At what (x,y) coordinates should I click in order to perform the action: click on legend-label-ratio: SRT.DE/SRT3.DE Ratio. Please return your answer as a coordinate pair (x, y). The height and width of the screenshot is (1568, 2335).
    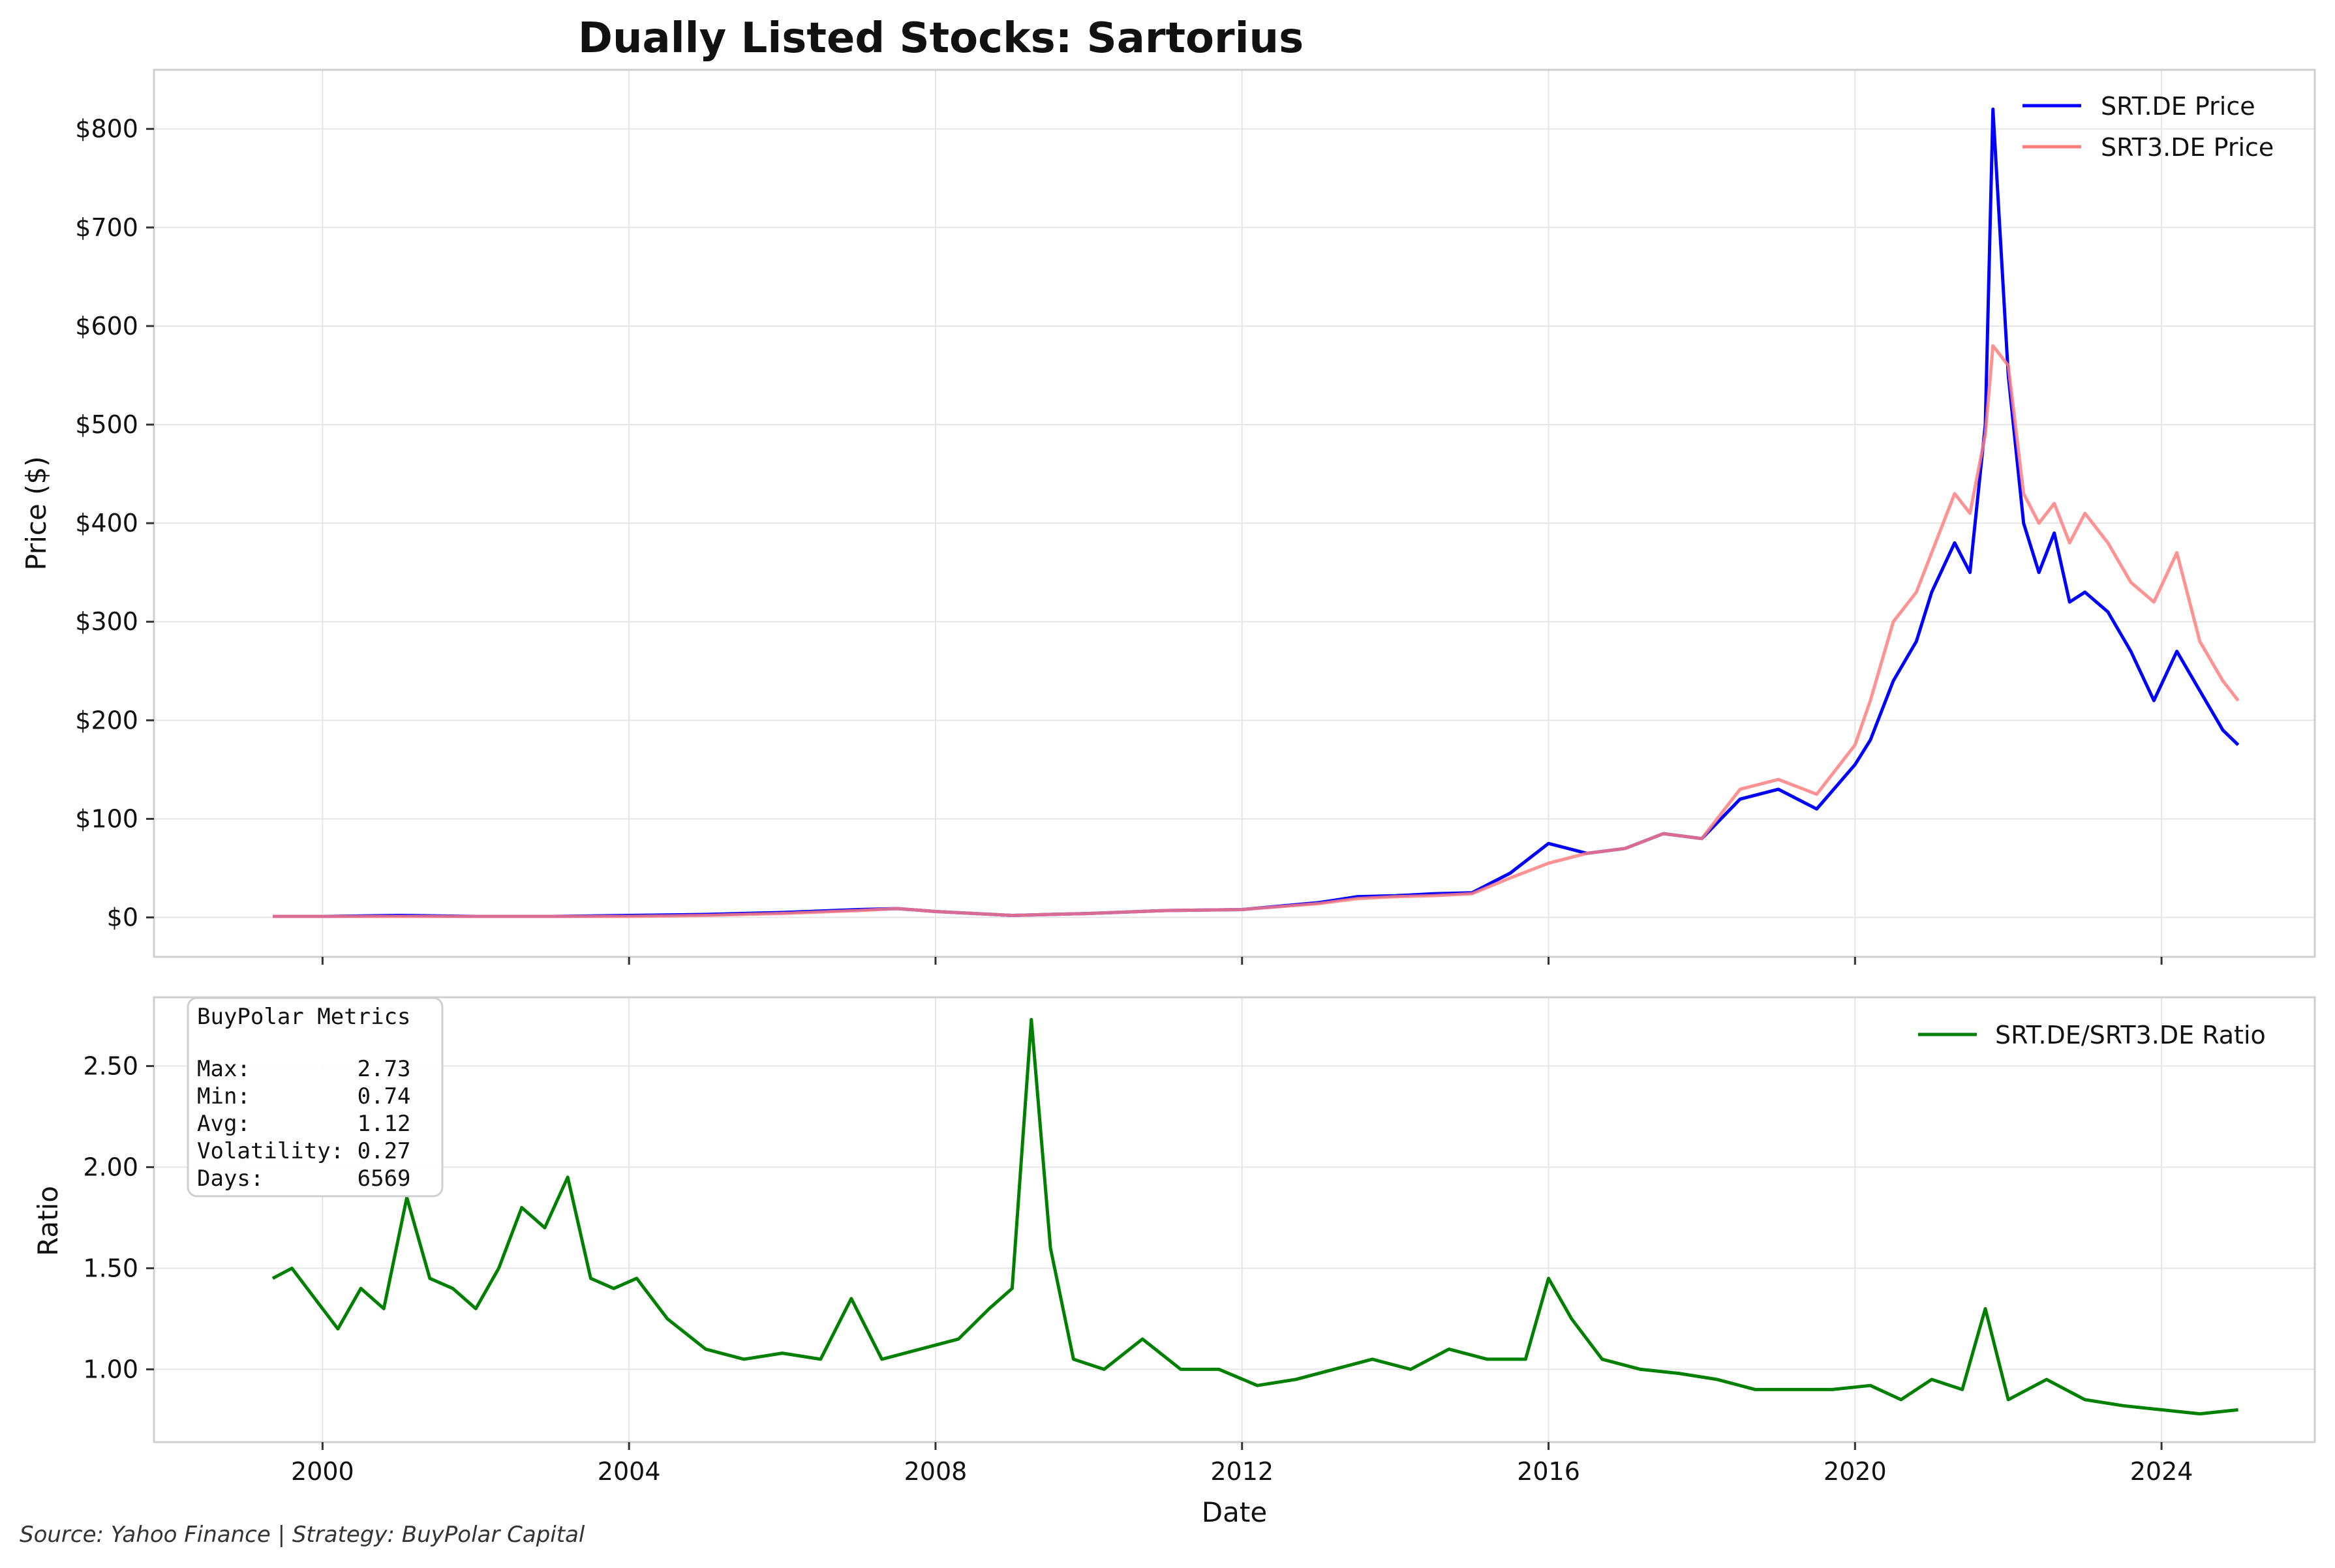
    Looking at the image, I should click on (2130, 1035).